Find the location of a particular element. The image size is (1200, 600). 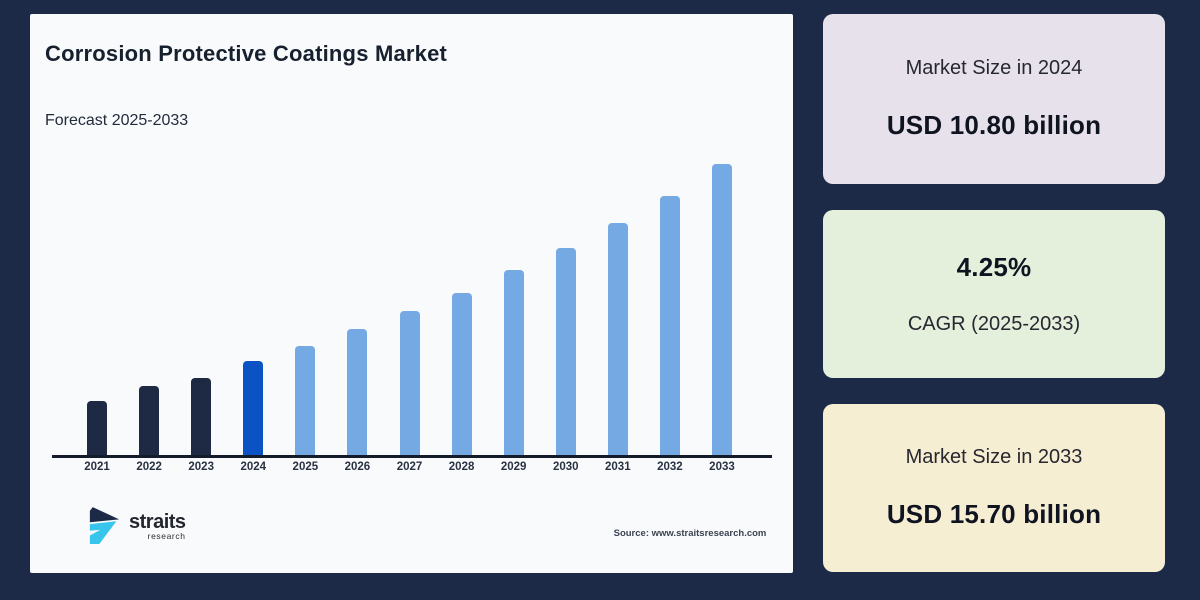

source-text: Source: www.straitsresearch.com is located at coordinates (690, 533).